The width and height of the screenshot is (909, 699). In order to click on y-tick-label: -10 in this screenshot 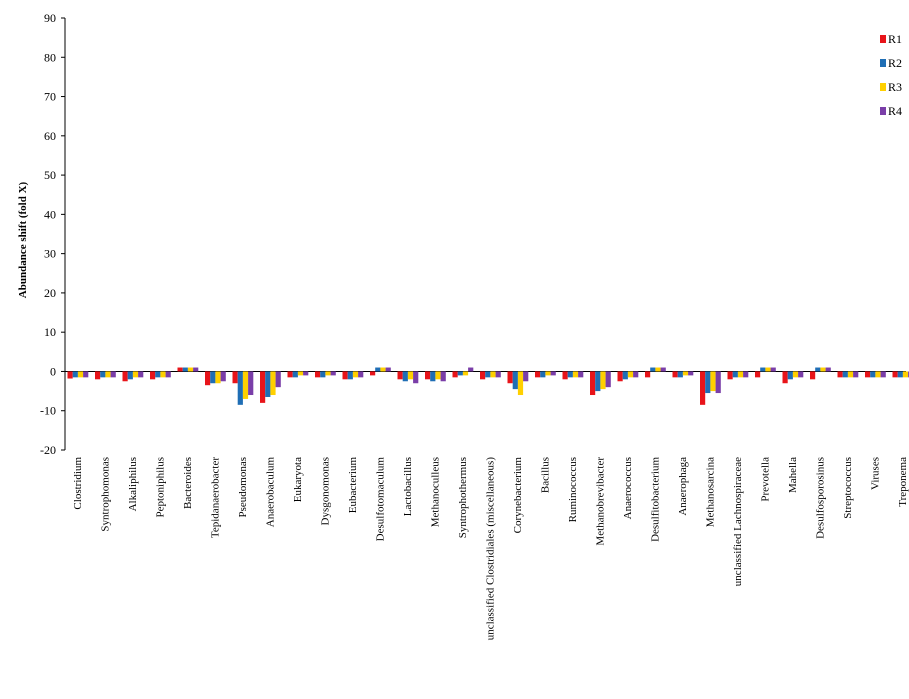, I will do `click(48, 411)`.